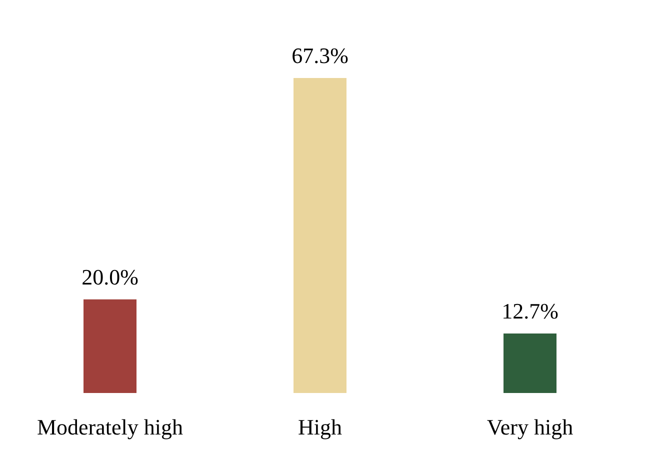 This screenshot has height=466, width=652. Describe the element at coordinates (320, 427) in the screenshot. I see `x-tick-label: High` at that location.